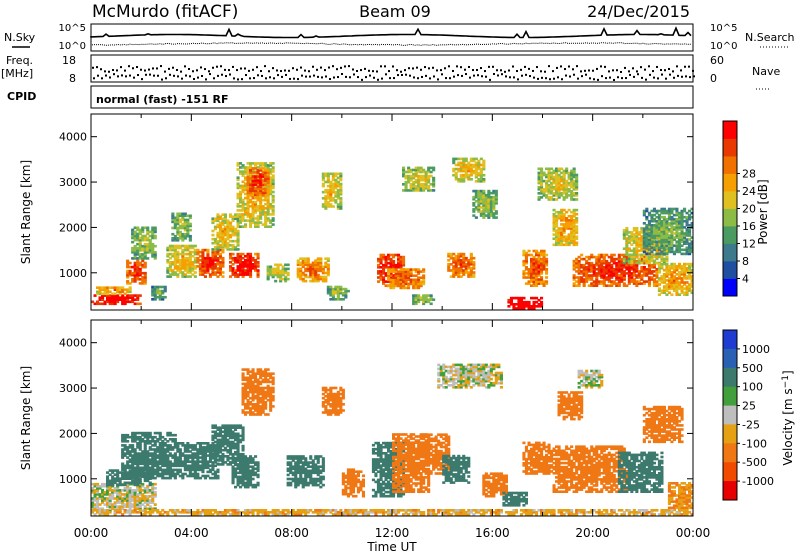 The height and width of the screenshot is (558, 800). I want to click on beam-label: Beam 09, so click(395, 11).